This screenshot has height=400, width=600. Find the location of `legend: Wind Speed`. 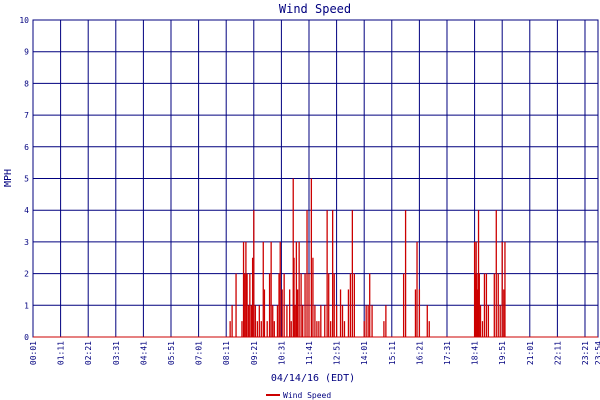

legend: Wind Speed is located at coordinates (298, 395).